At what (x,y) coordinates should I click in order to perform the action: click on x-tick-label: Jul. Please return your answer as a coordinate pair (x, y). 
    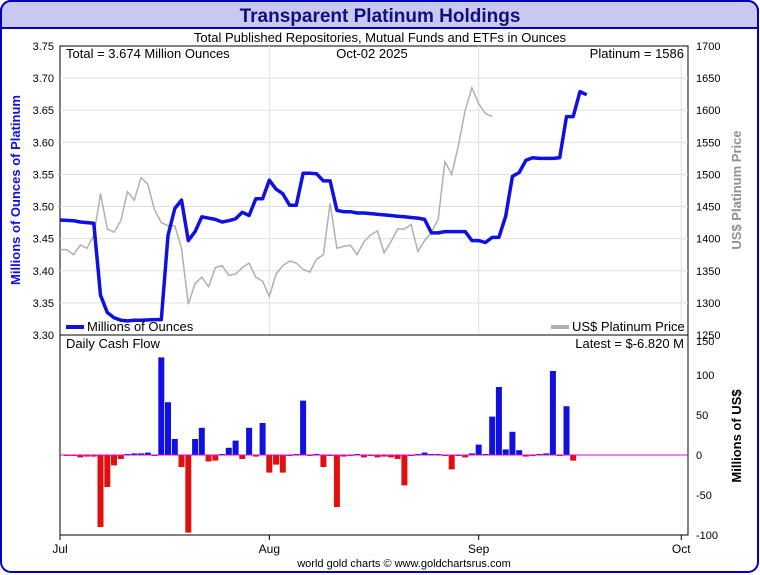
    Looking at the image, I should click on (59, 549).